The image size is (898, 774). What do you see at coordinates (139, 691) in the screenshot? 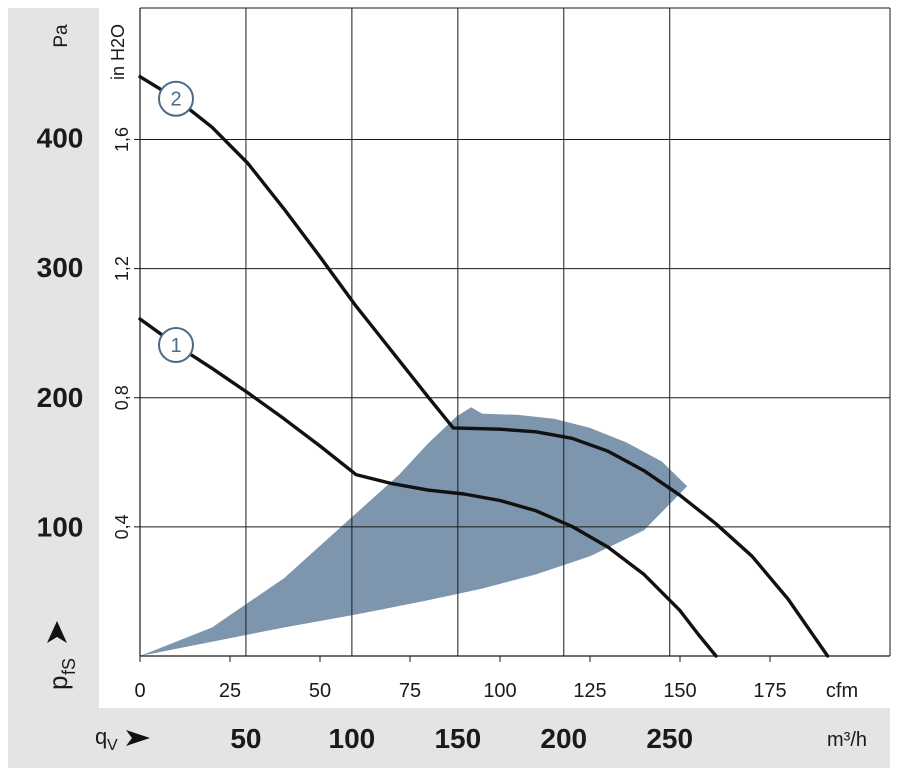
I see `x-tick-label-cfm: 0` at bounding box center [139, 691].